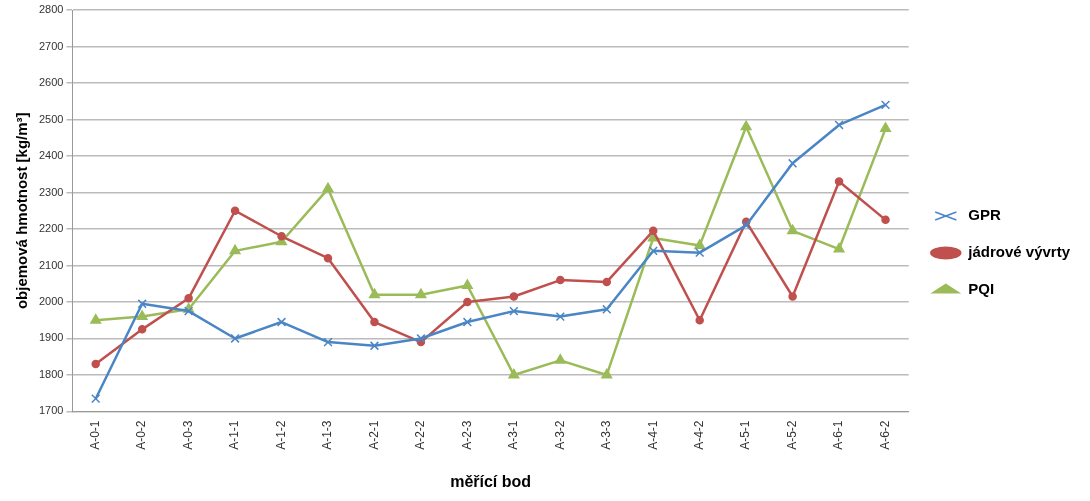 This screenshot has height=501, width=1090. What do you see at coordinates (466, 435) in the screenshot?
I see `x-tick-label: A-2-3` at bounding box center [466, 435].